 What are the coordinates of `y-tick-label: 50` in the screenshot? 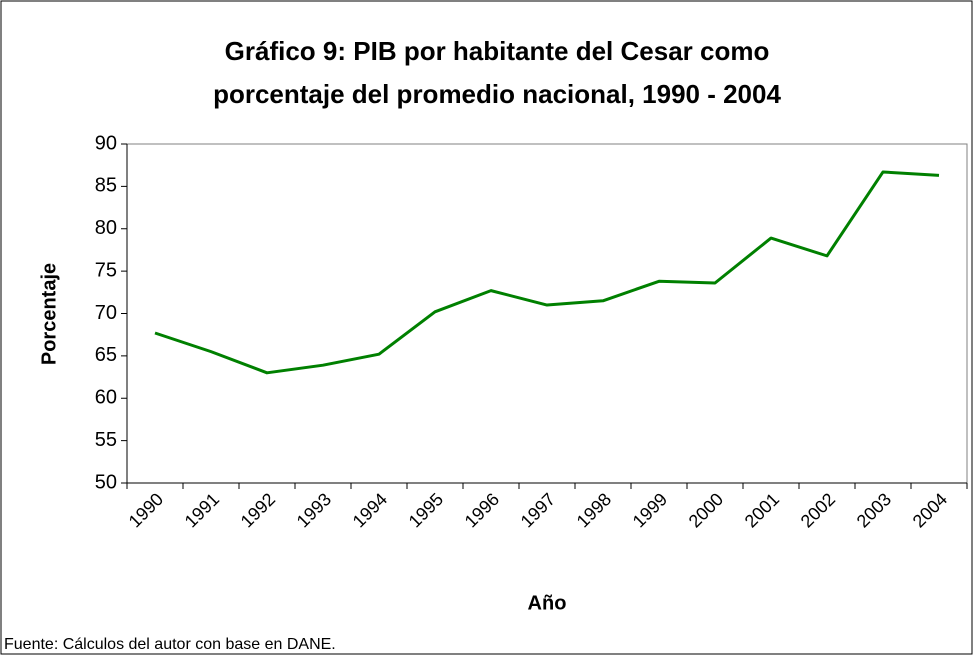 It's located at (106, 482).